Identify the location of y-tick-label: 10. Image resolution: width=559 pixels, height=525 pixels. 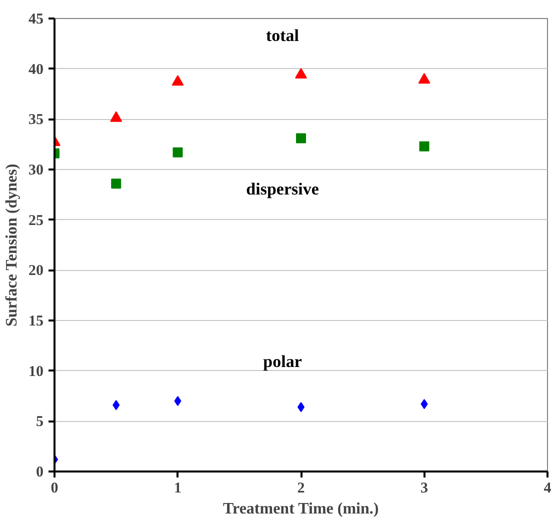
(36, 372).